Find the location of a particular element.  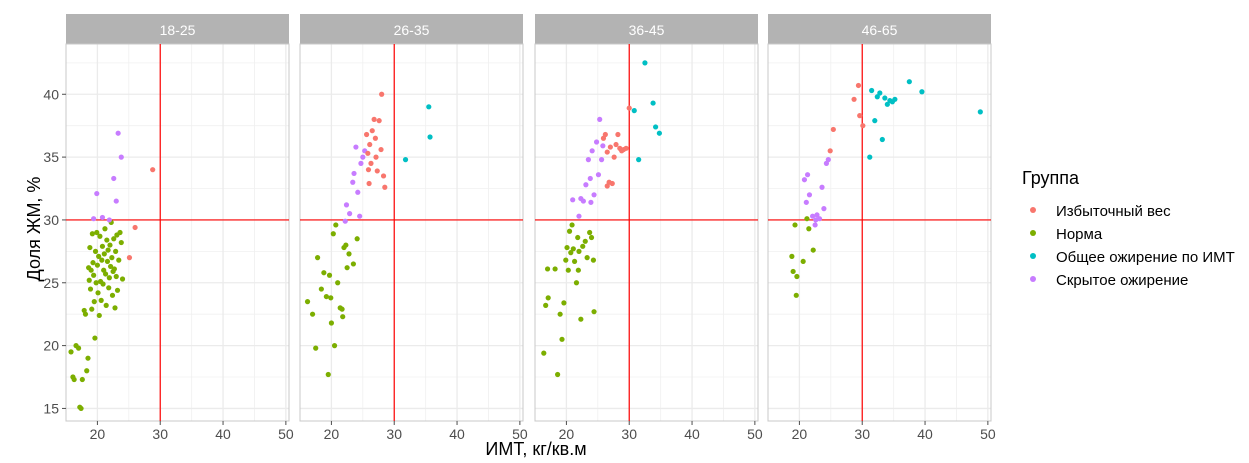

y-tick-label: 40 is located at coordinates (51, 94).